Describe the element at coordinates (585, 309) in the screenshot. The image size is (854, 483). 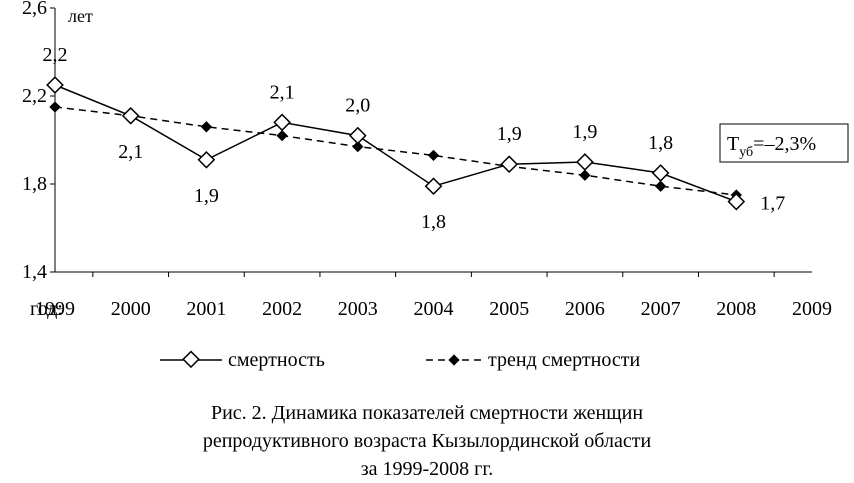
I see `x-tick-label: 2006` at that location.